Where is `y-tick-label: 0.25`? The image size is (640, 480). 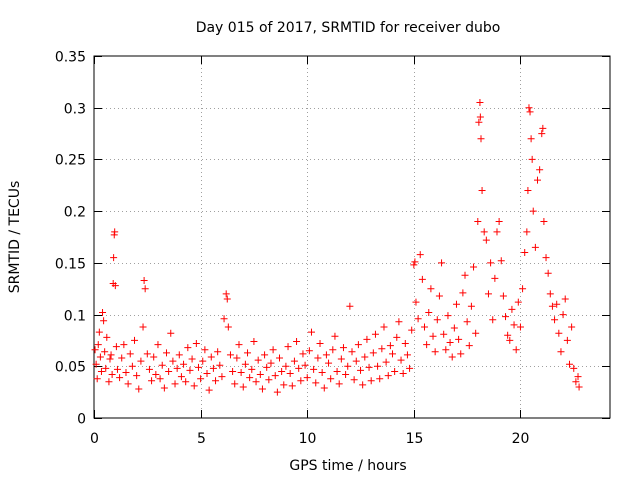 y-tick-label: 0.25 is located at coordinates (70, 161).